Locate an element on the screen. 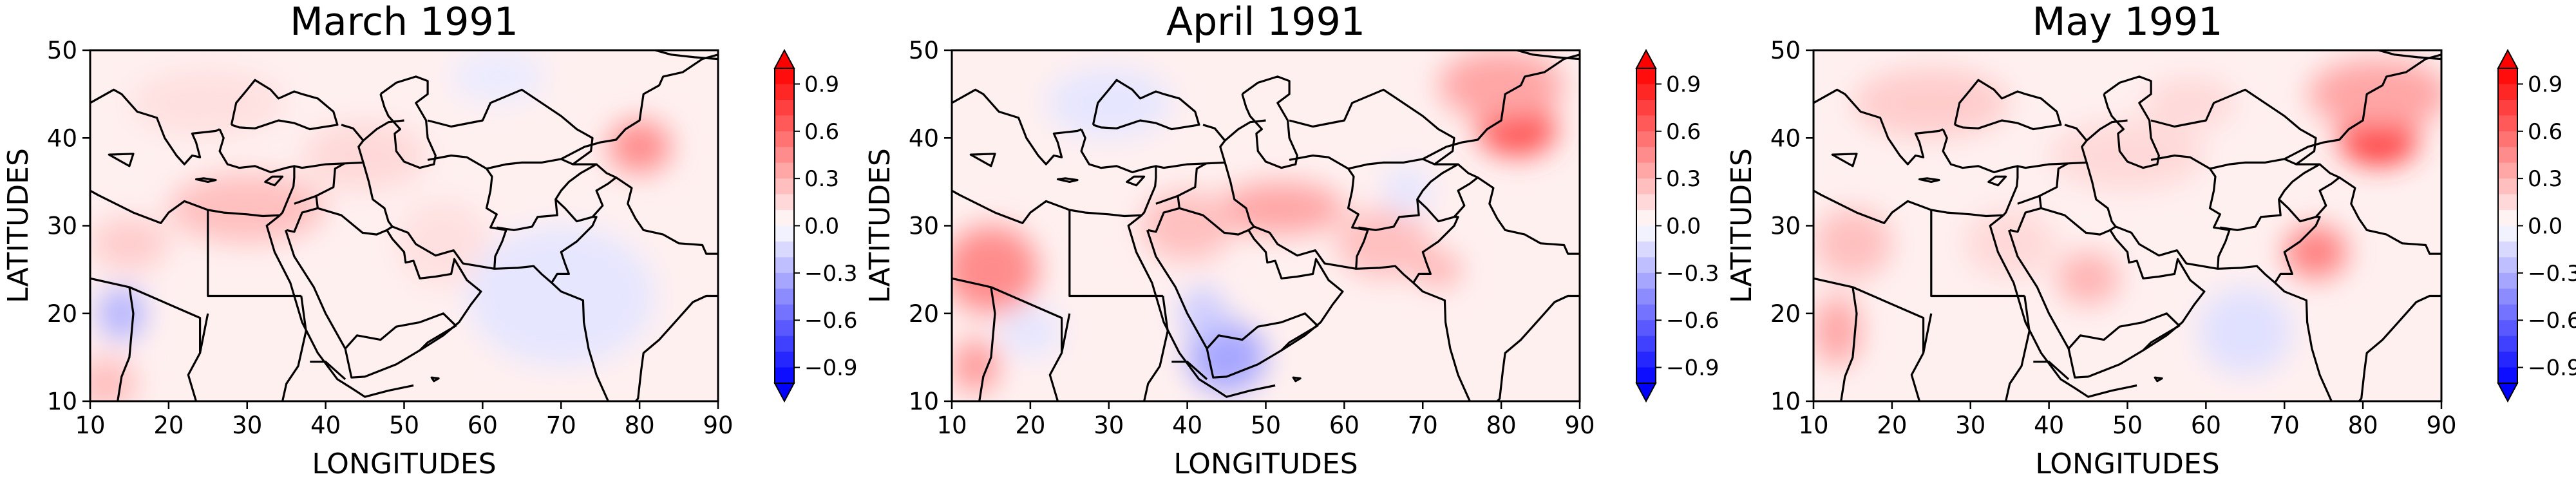 The height and width of the screenshot is (483, 2576). y-tick-label: 50 is located at coordinates (1785, 50).